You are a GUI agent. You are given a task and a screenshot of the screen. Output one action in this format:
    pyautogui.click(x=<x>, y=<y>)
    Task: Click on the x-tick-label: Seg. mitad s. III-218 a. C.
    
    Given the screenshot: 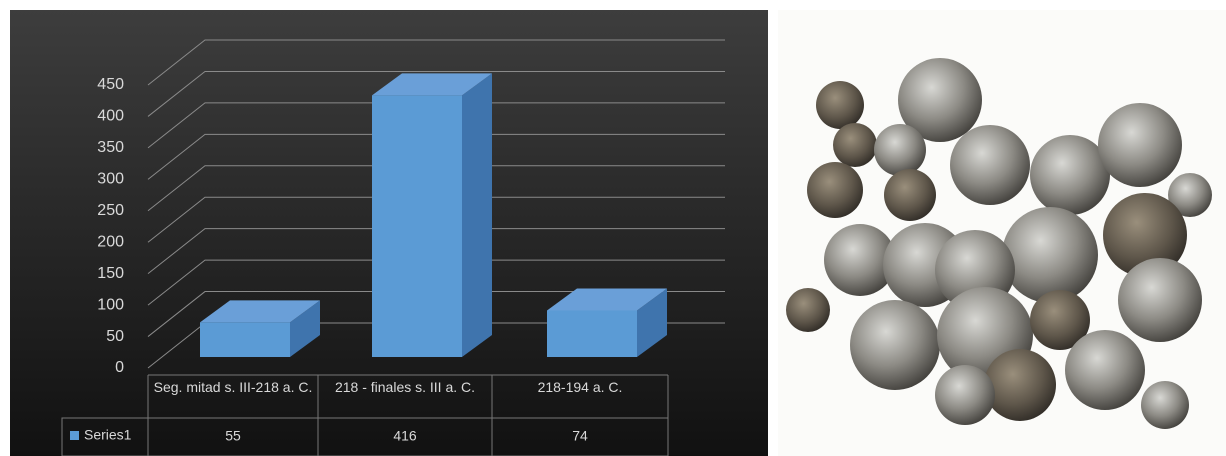 What is the action you would take?
    pyautogui.click(x=233, y=387)
    